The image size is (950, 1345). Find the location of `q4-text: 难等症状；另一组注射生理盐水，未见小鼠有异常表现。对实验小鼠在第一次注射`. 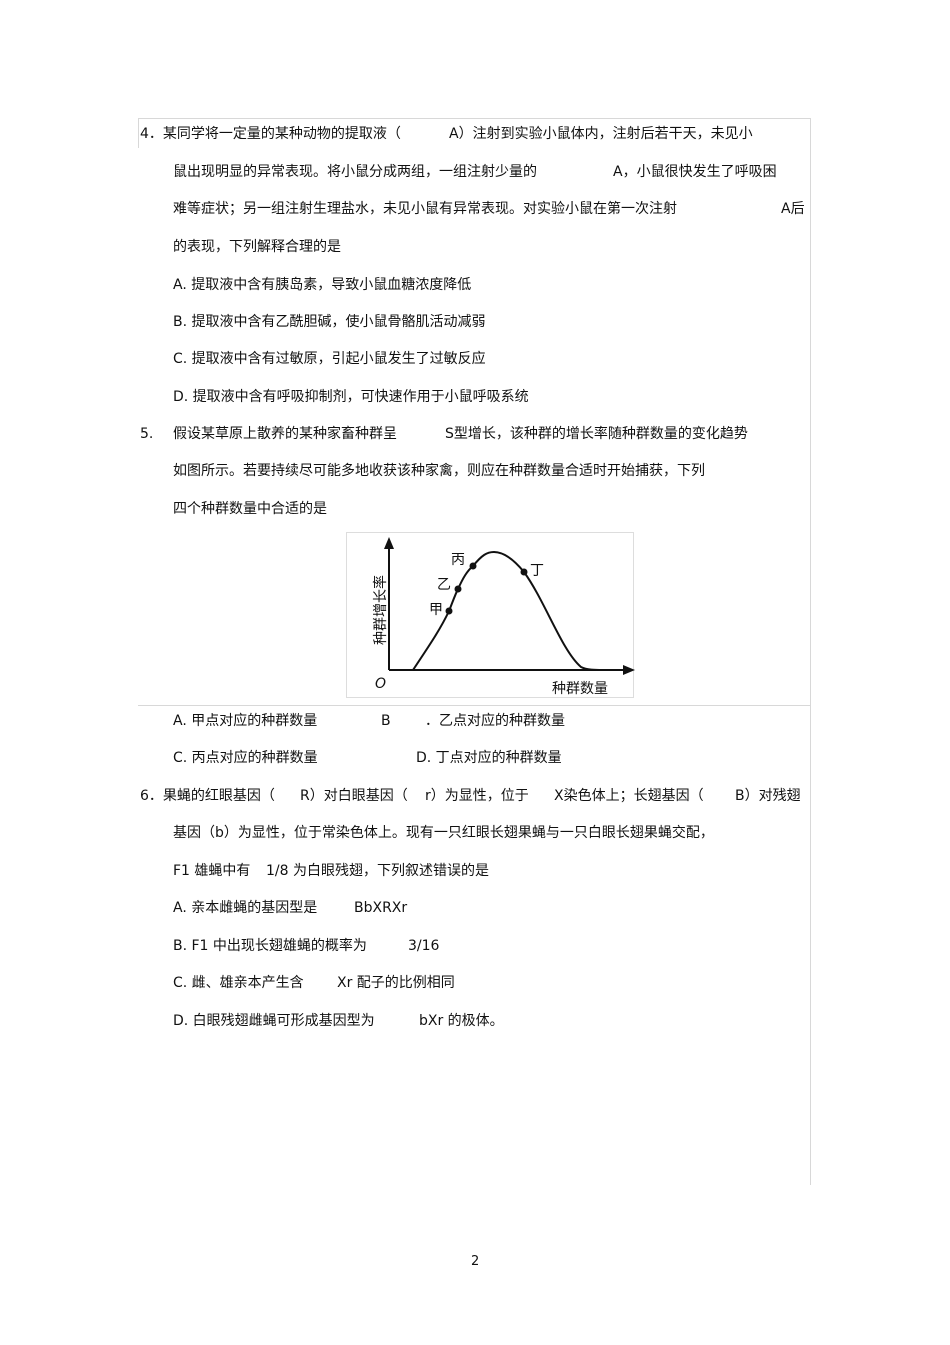

q4-text: 难等症状；另一组注射生理盐水，未见小鼠有异常表现。对实验小鼠在第一次注射 is located at coordinates (425, 209).